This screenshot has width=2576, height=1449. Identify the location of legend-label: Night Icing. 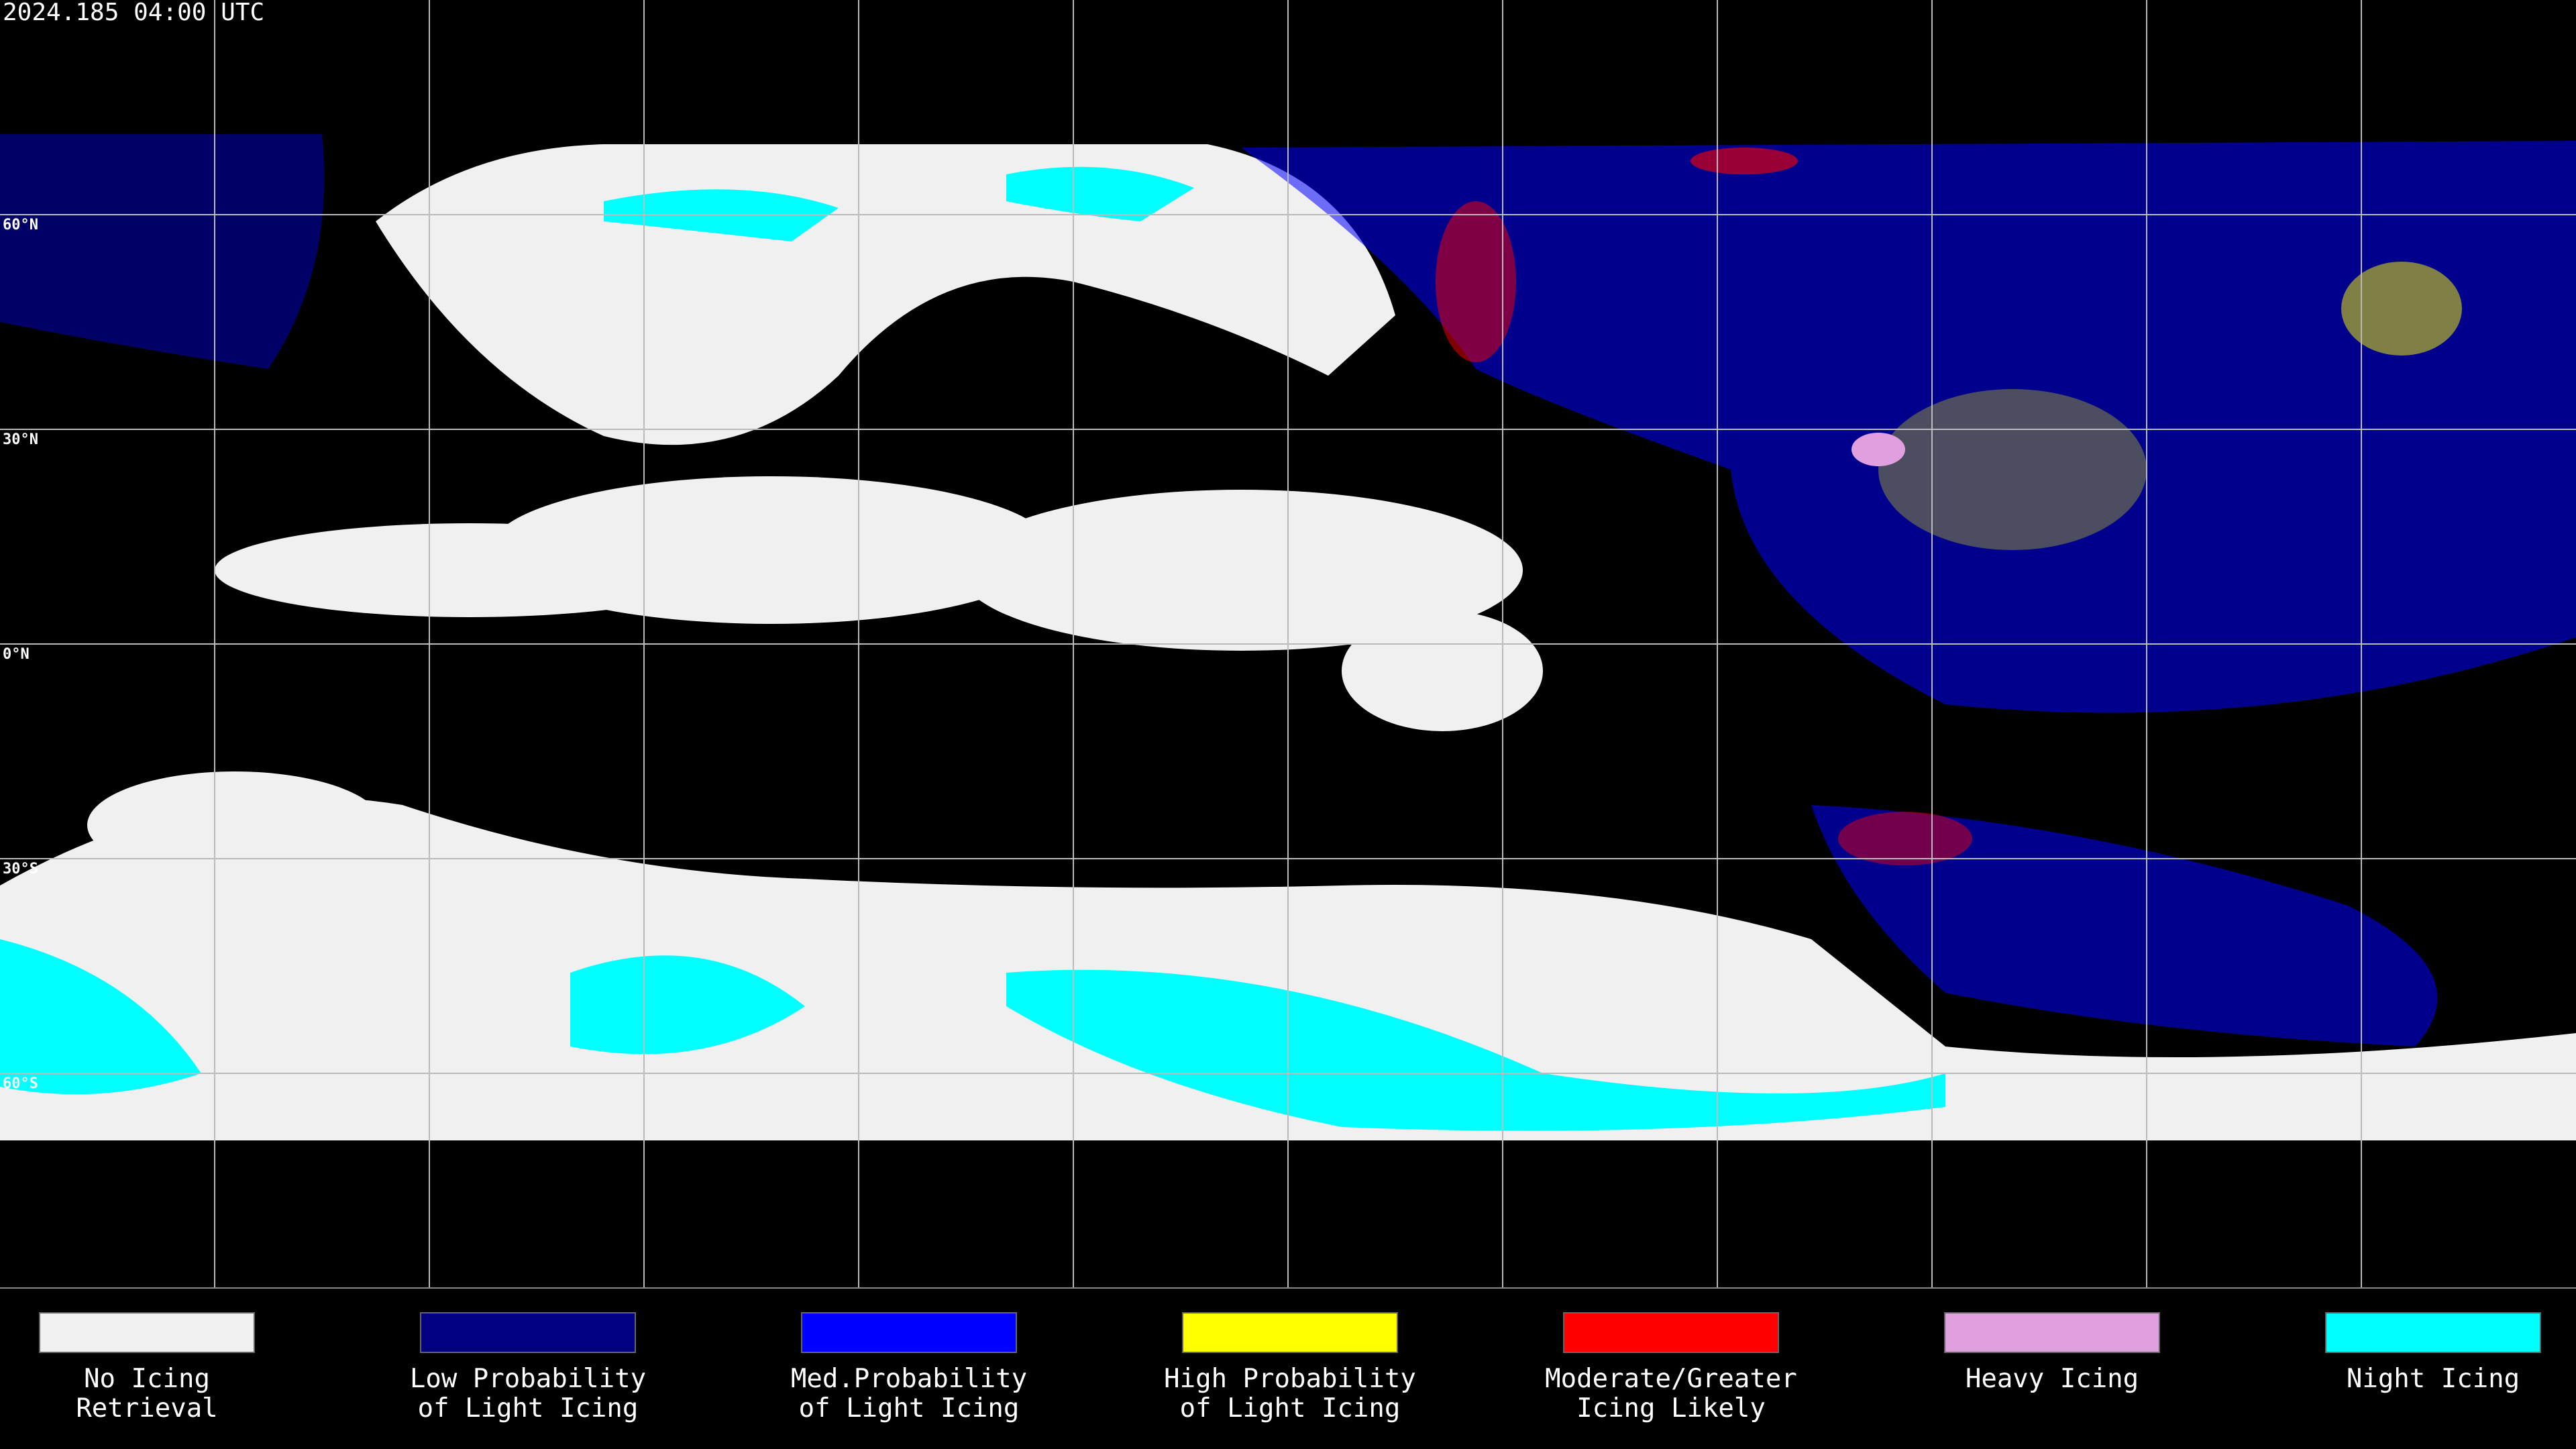
(2433, 1379).